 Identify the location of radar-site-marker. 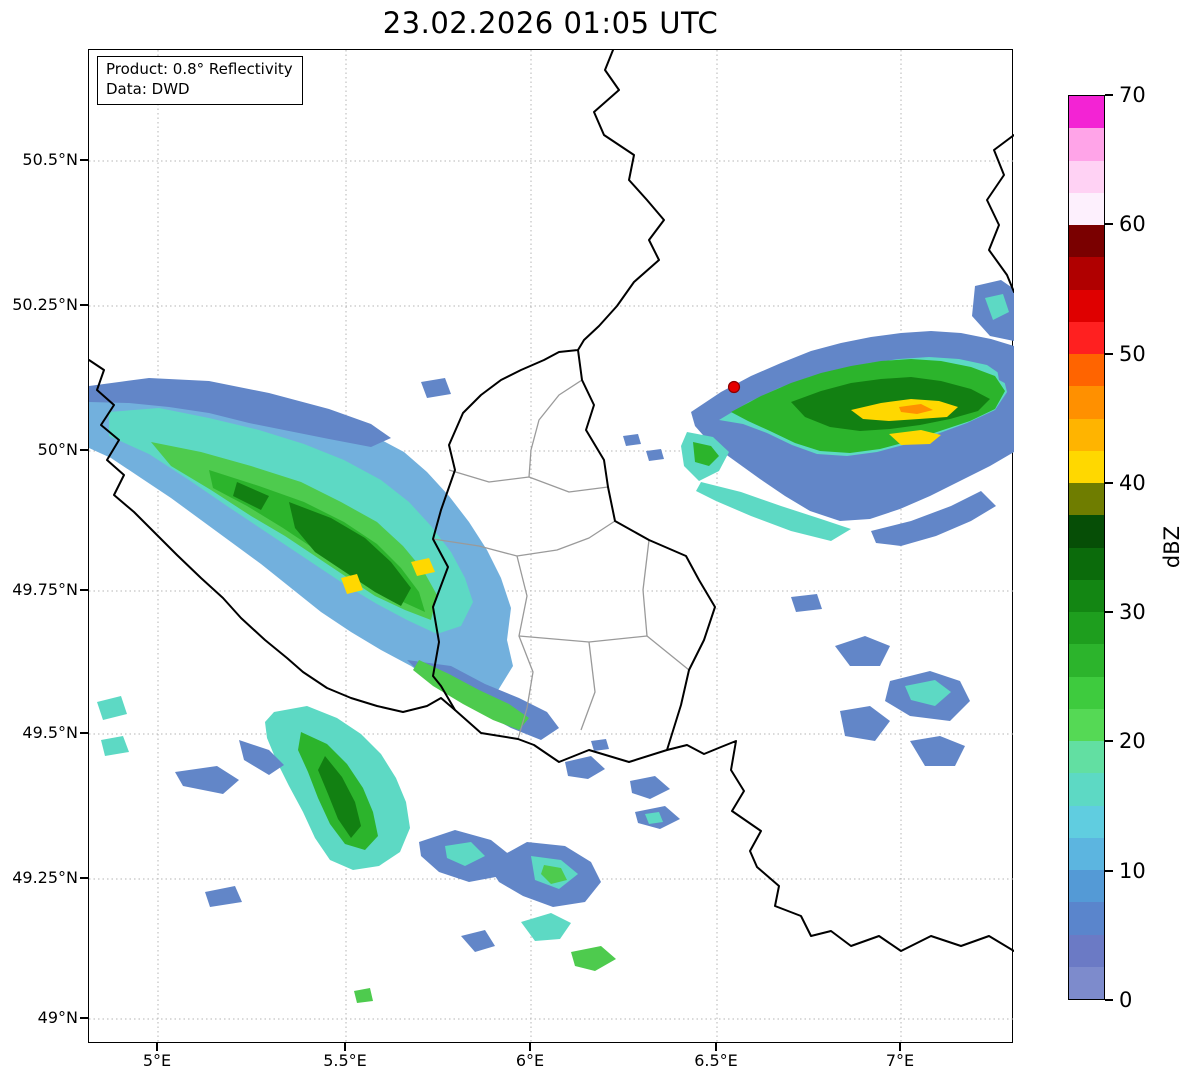
(734, 387).